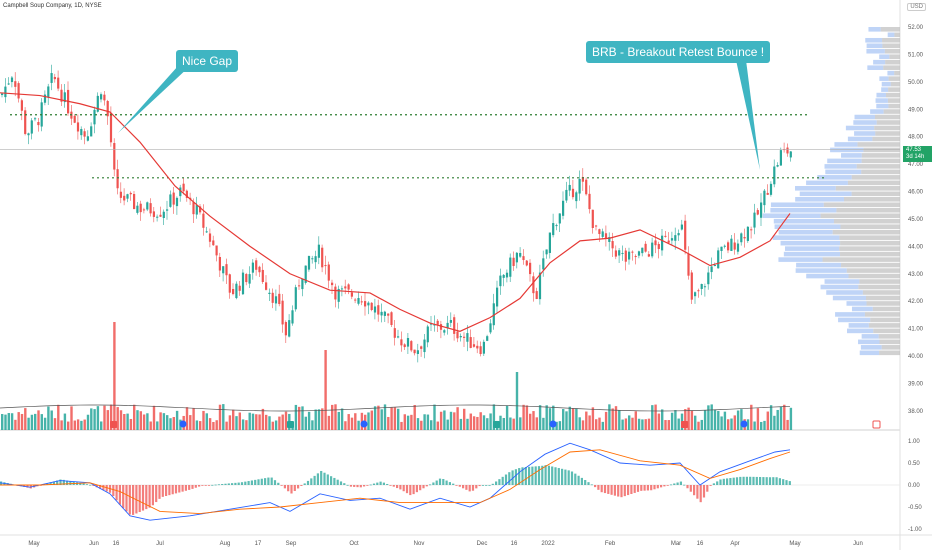 This screenshot has width=932, height=550. Describe the element at coordinates (915, 530) in the screenshot. I see `osc-tick-label: -1.00` at that location.